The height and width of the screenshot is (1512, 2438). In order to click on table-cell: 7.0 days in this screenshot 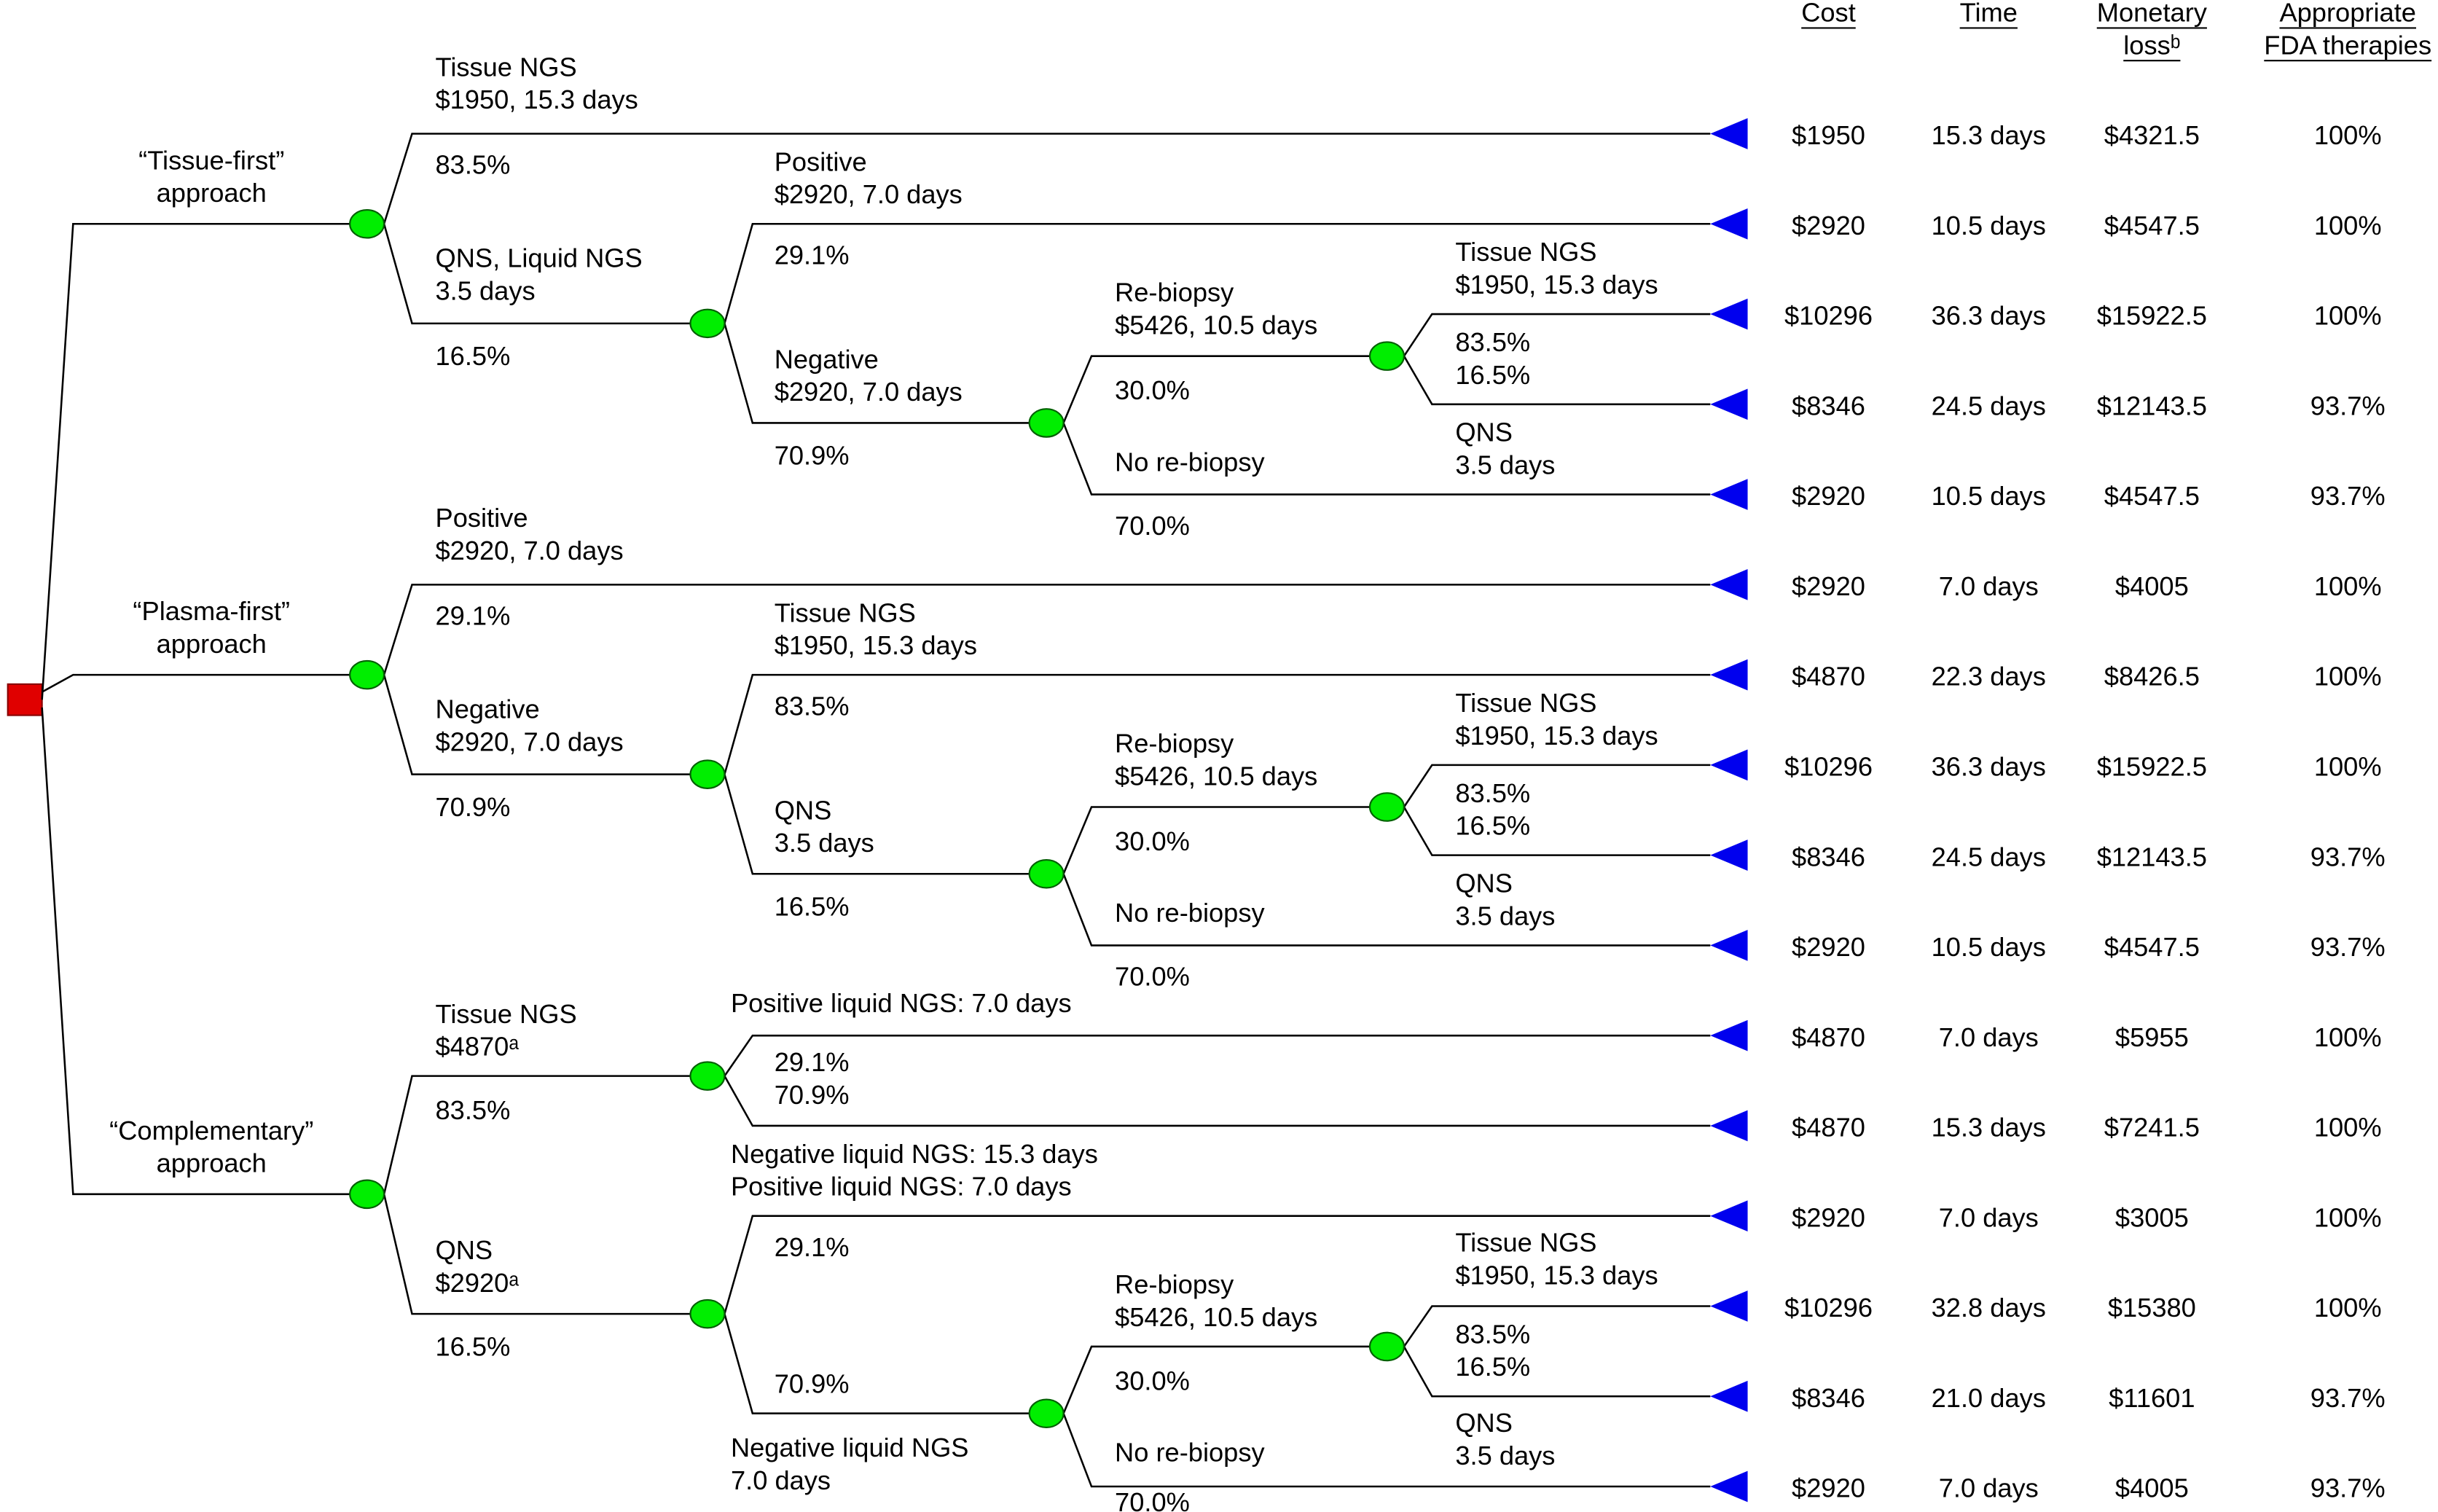, I will do `click(1989, 1037)`.